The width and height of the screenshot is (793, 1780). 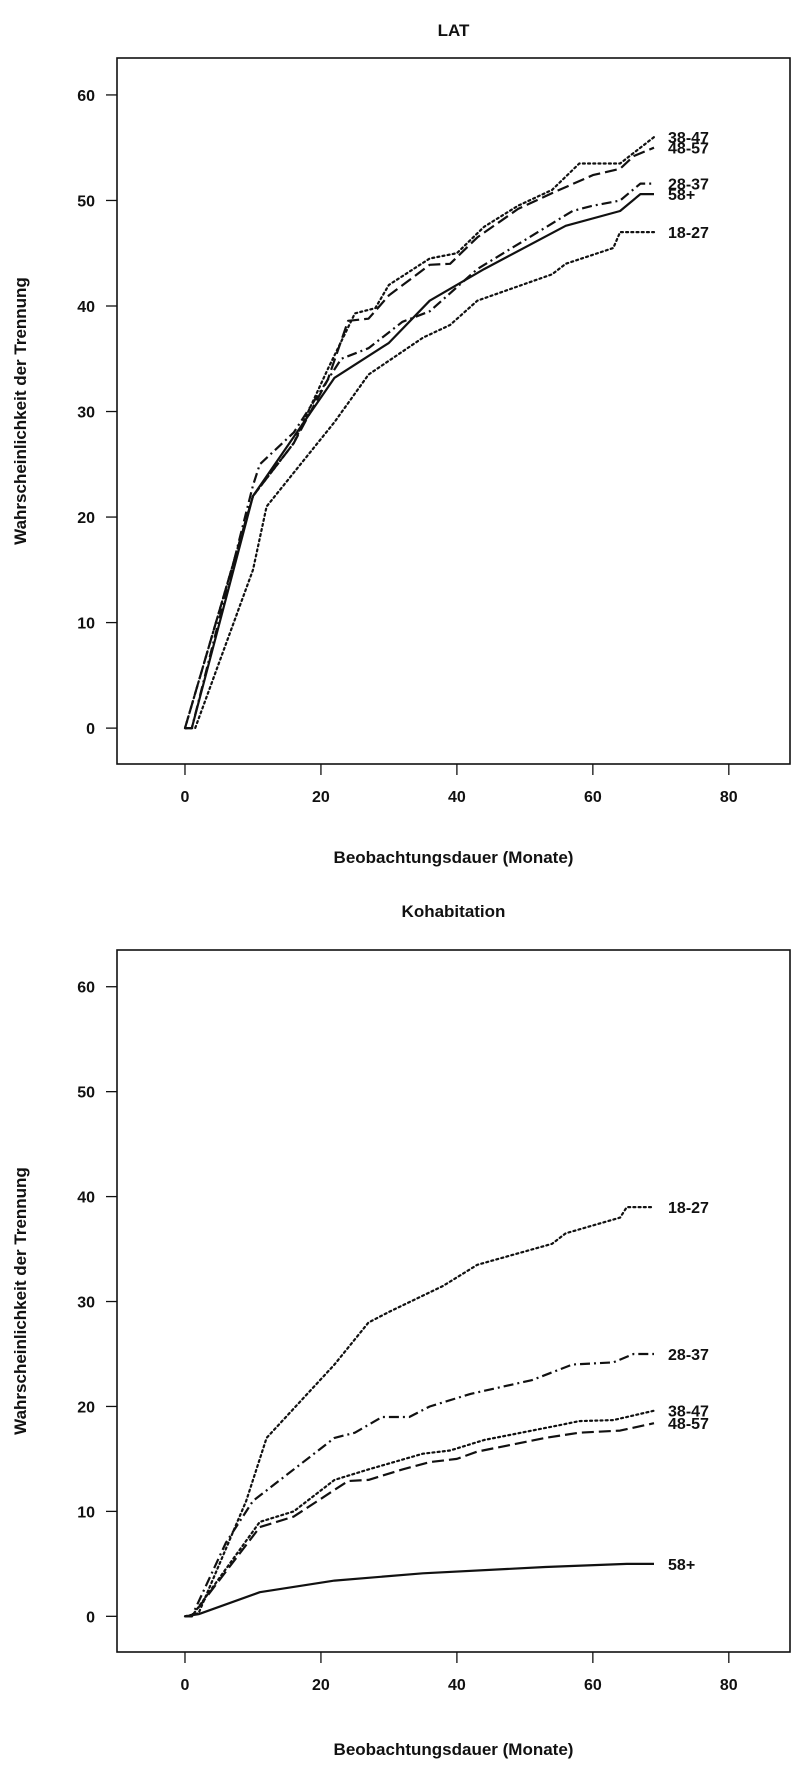 I want to click on series-line-58+, so click(x=419, y=1590).